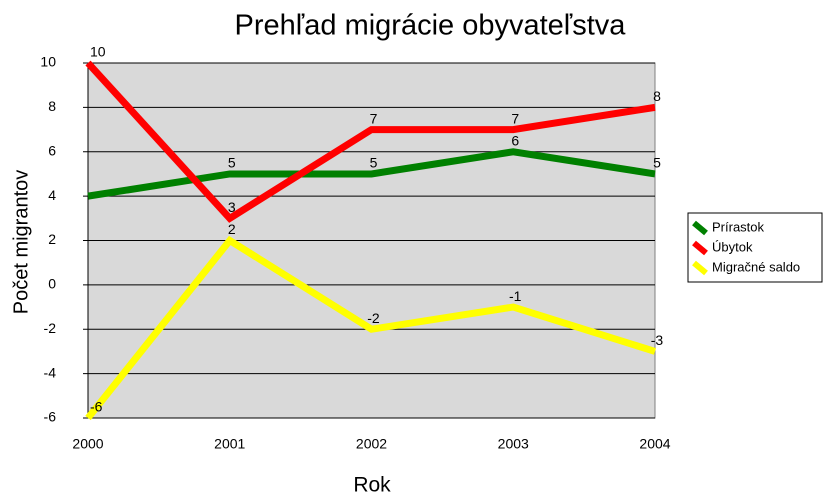 The height and width of the screenshot is (495, 825). What do you see at coordinates (52, 284) in the screenshot?
I see `y-tick-label: 0` at bounding box center [52, 284].